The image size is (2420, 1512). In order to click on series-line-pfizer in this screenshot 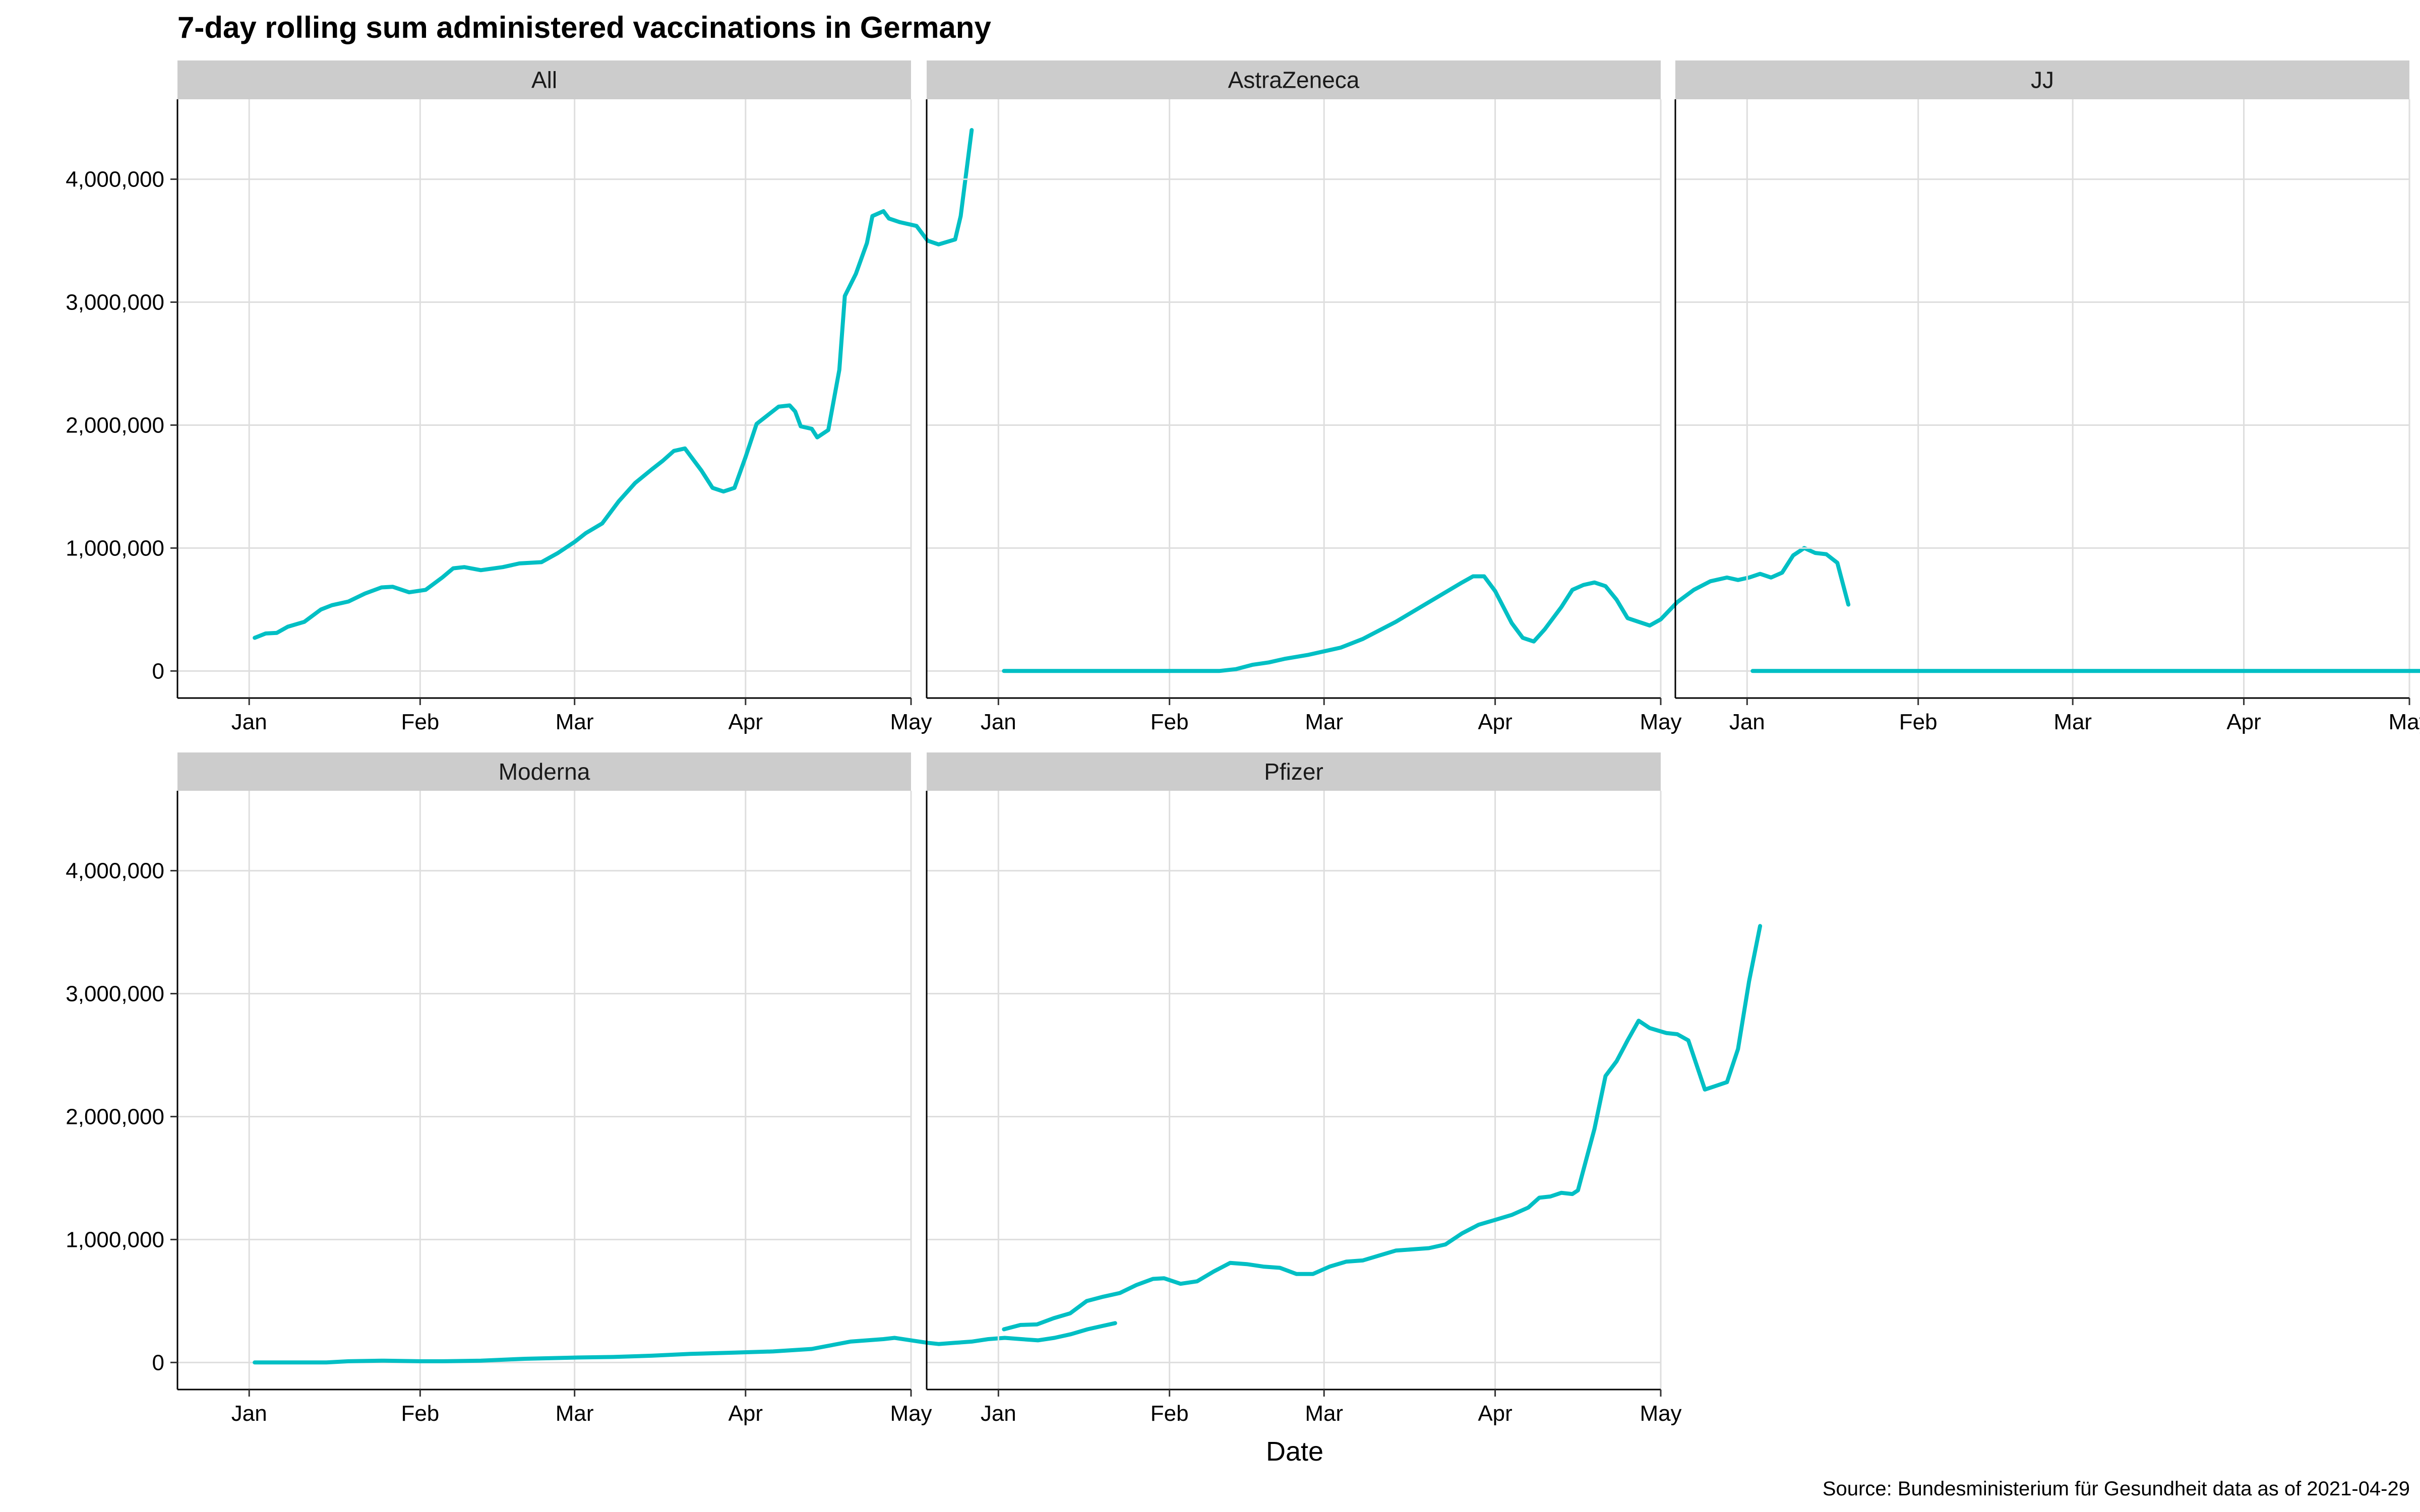, I will do `click(1382, 1128)`.